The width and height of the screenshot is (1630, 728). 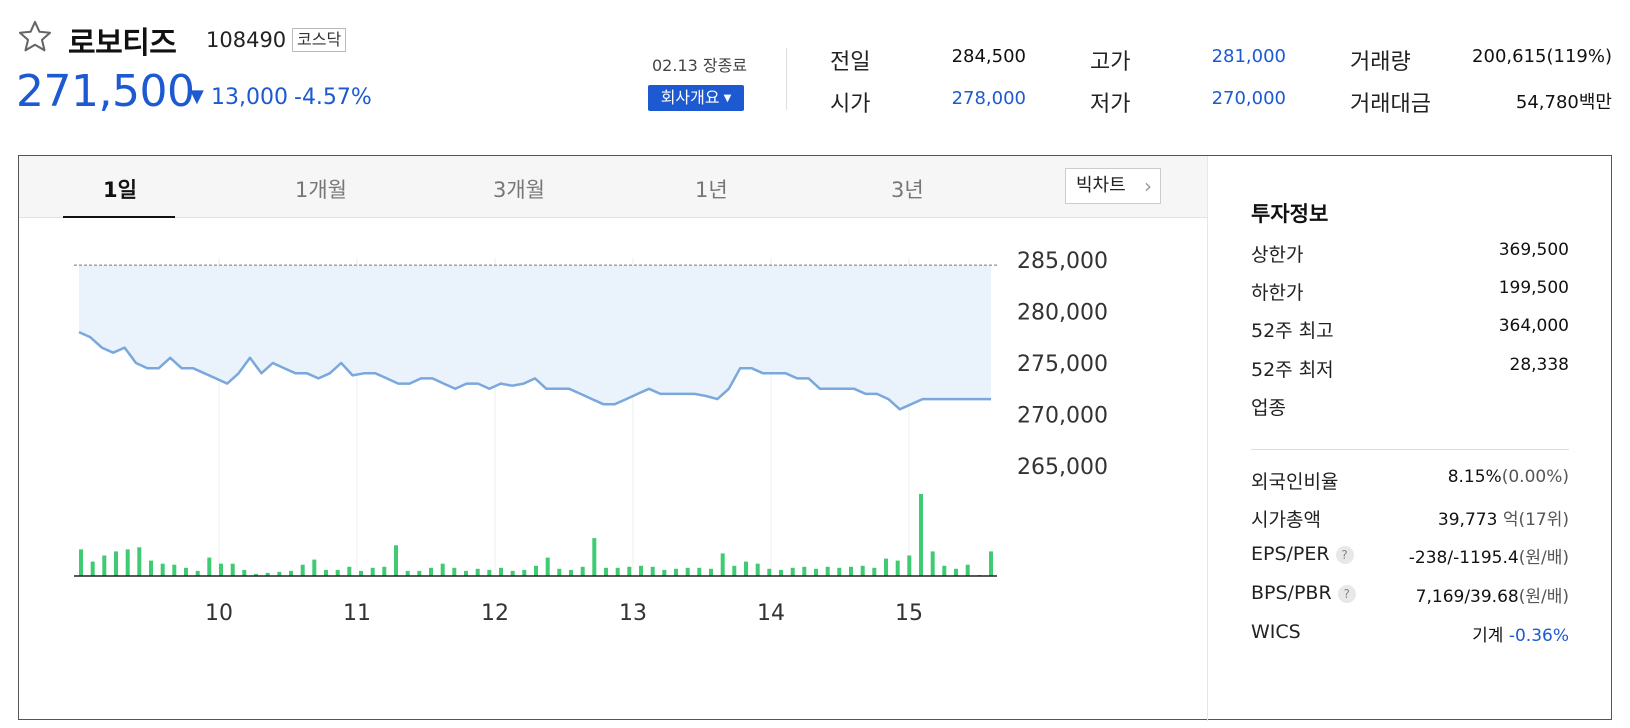 I want to click on bps-pbr-label: BPS/PBR, so click(x=1291, y=593).